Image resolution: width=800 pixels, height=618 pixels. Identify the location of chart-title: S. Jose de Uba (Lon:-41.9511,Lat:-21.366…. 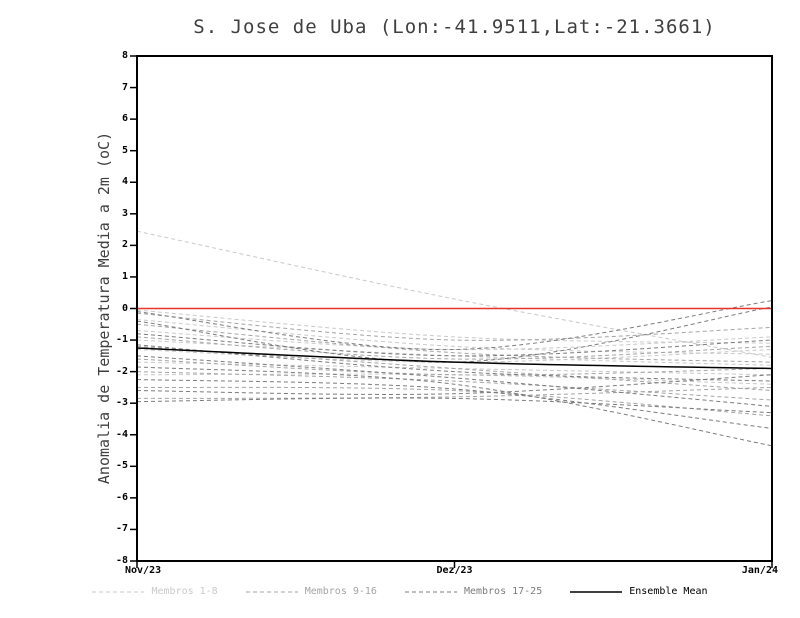
(454, 27).